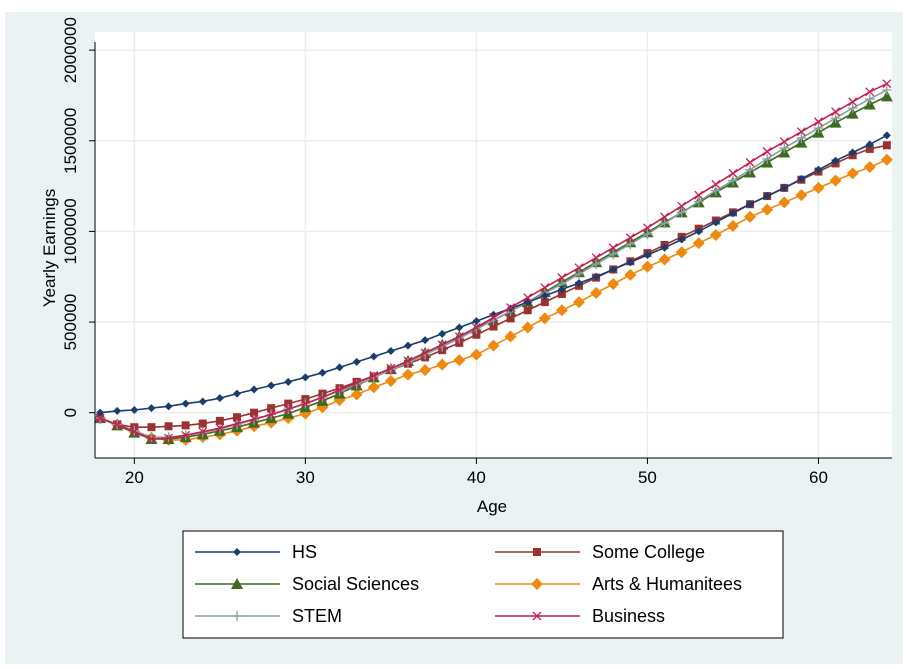 The image size is (908, 669). I want to click on legend-label: Social Sciences, so click(355, 584).